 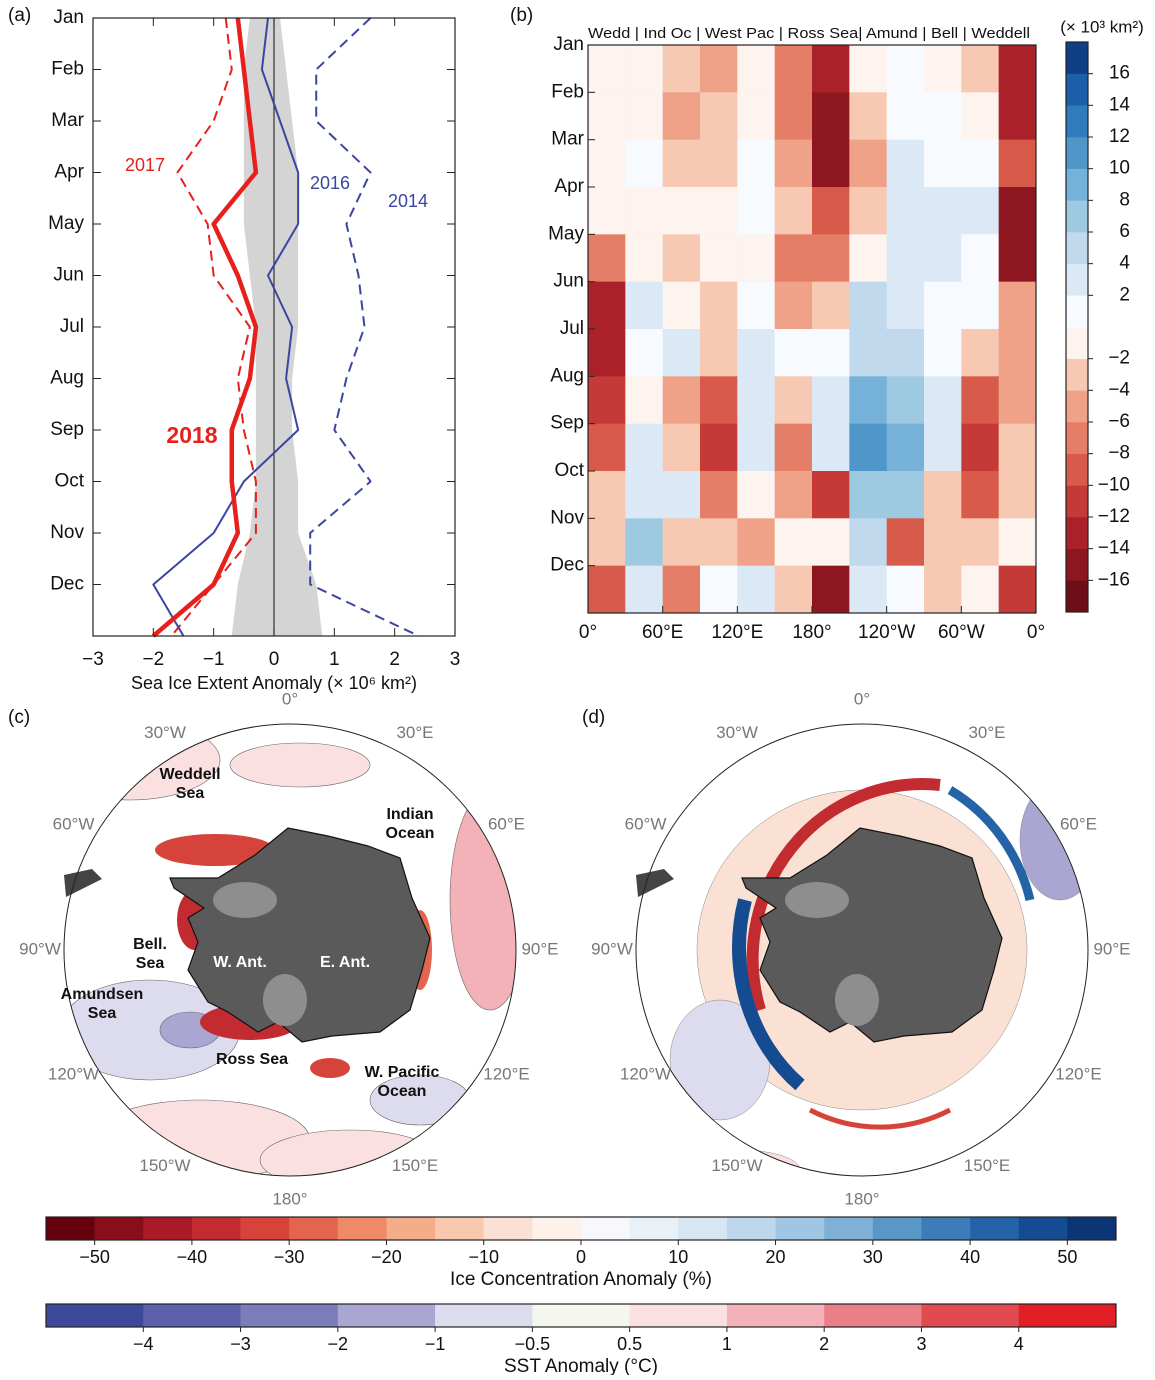 What do you see at coordinates (455, 659) in the screenshot?
I see `x-tick-label: 3` at bounding box center [455, 659].